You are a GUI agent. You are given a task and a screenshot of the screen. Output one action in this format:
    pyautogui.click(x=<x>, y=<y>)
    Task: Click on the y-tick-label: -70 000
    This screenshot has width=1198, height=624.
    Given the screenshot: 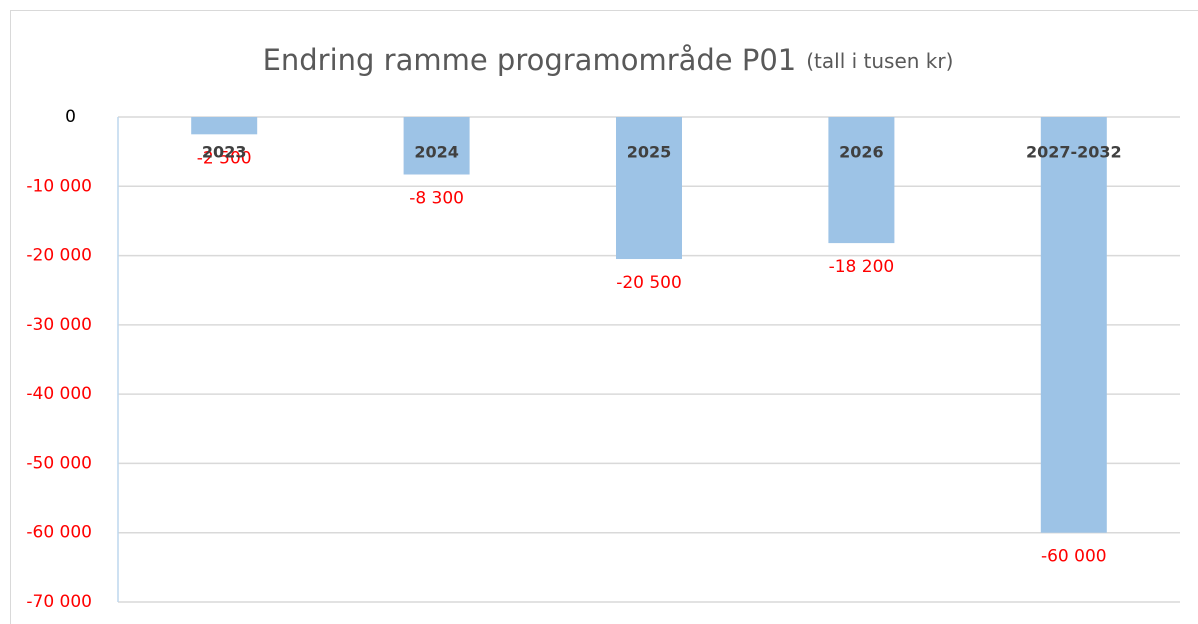 What is the action you would take?
    pyautogui.click(x=59, y=602)
    